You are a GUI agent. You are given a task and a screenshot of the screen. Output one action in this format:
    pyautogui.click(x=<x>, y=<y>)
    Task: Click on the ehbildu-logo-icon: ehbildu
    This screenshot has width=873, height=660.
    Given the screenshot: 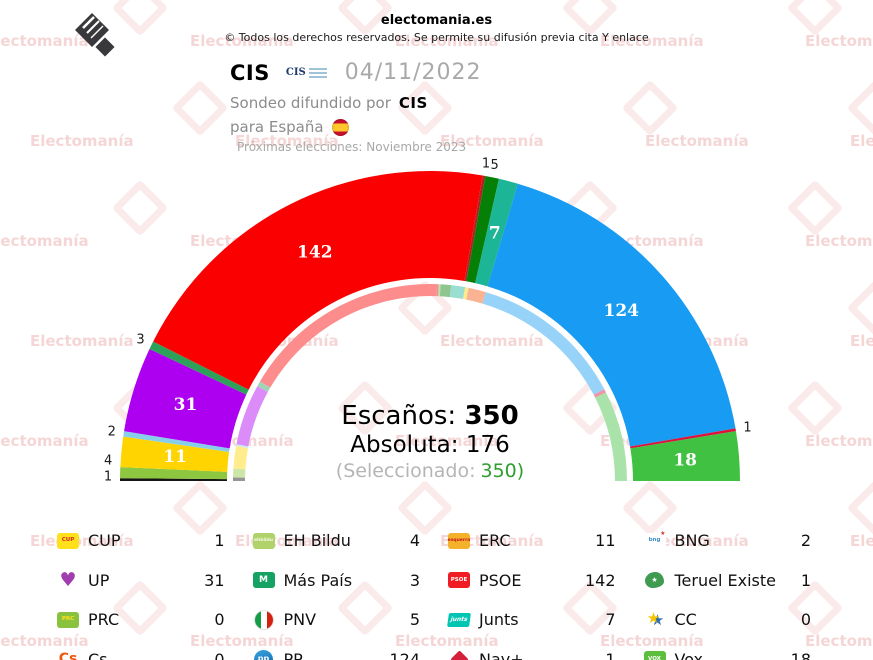 What is the action you would take?
    pyautogui.click(x=264, y=541)
    